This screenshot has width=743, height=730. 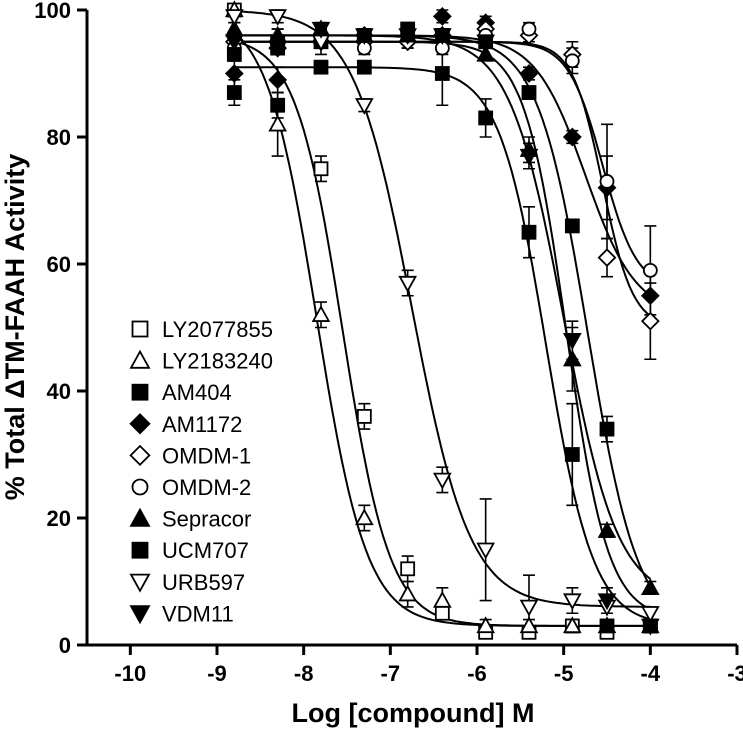 I want to click on legend-label-ly2183240: LY2183240, so click(x=217, y=361).